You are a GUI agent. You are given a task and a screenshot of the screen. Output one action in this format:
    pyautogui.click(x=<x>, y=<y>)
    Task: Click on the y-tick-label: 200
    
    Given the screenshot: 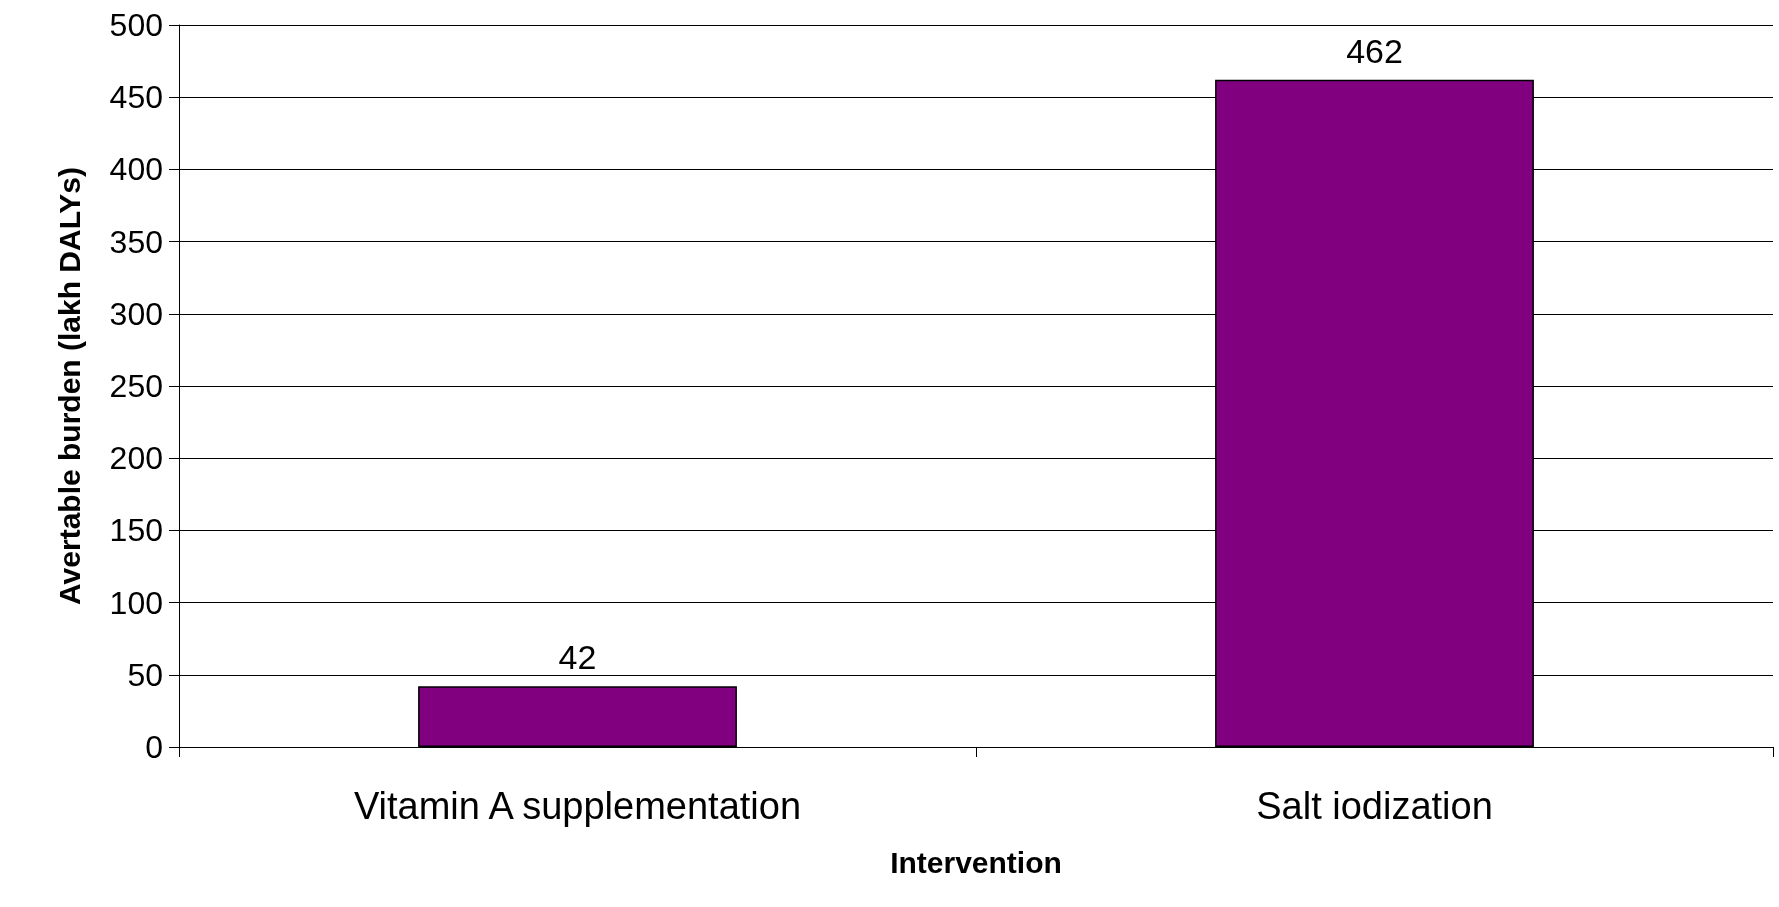 What is the action you would take?
    pyautogui.click(x=136, y=458)
    